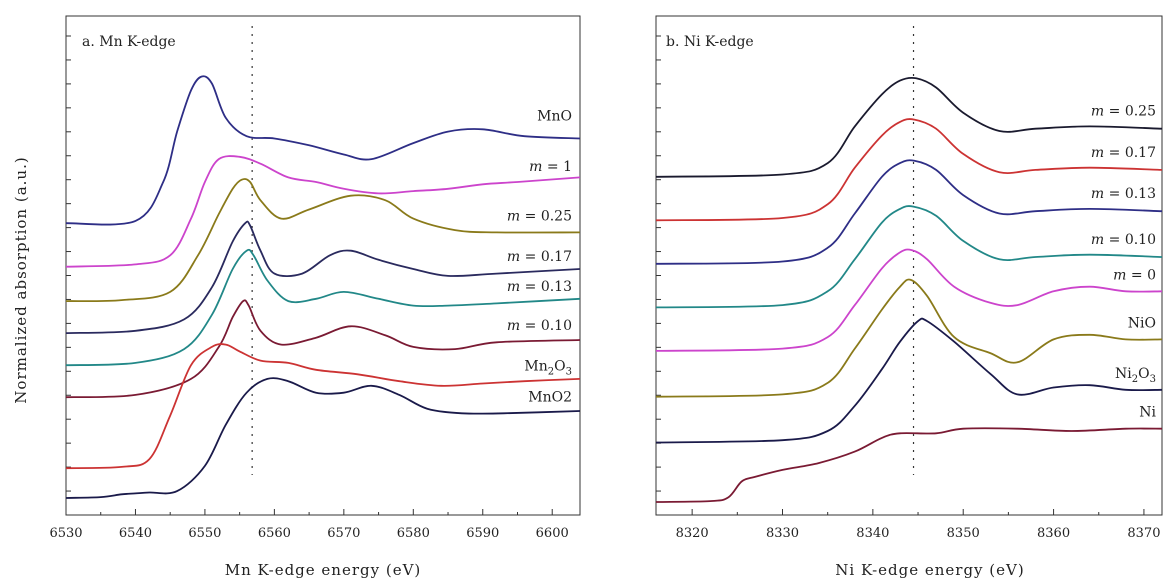 This screenshot has width=1176, height=586. What do you see at coordinates (323, 438) in the screenshot?
I see `series-line-mno2` at bounding box center [323, 438].